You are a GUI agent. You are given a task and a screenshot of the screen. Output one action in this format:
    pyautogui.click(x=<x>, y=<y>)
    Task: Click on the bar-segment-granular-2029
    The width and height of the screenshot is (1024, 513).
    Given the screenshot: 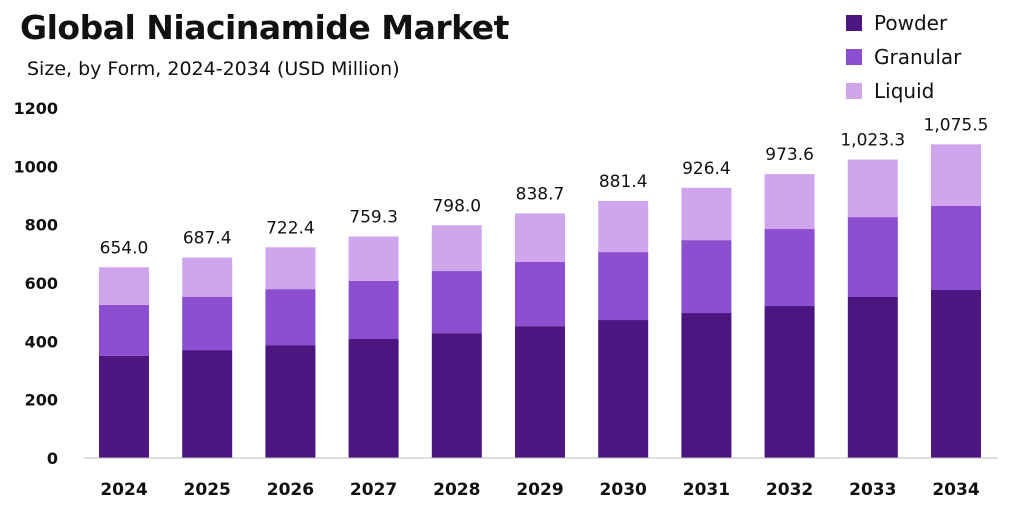 What is the action you would take?
    pyautogui.click(x=540, y=294)
    